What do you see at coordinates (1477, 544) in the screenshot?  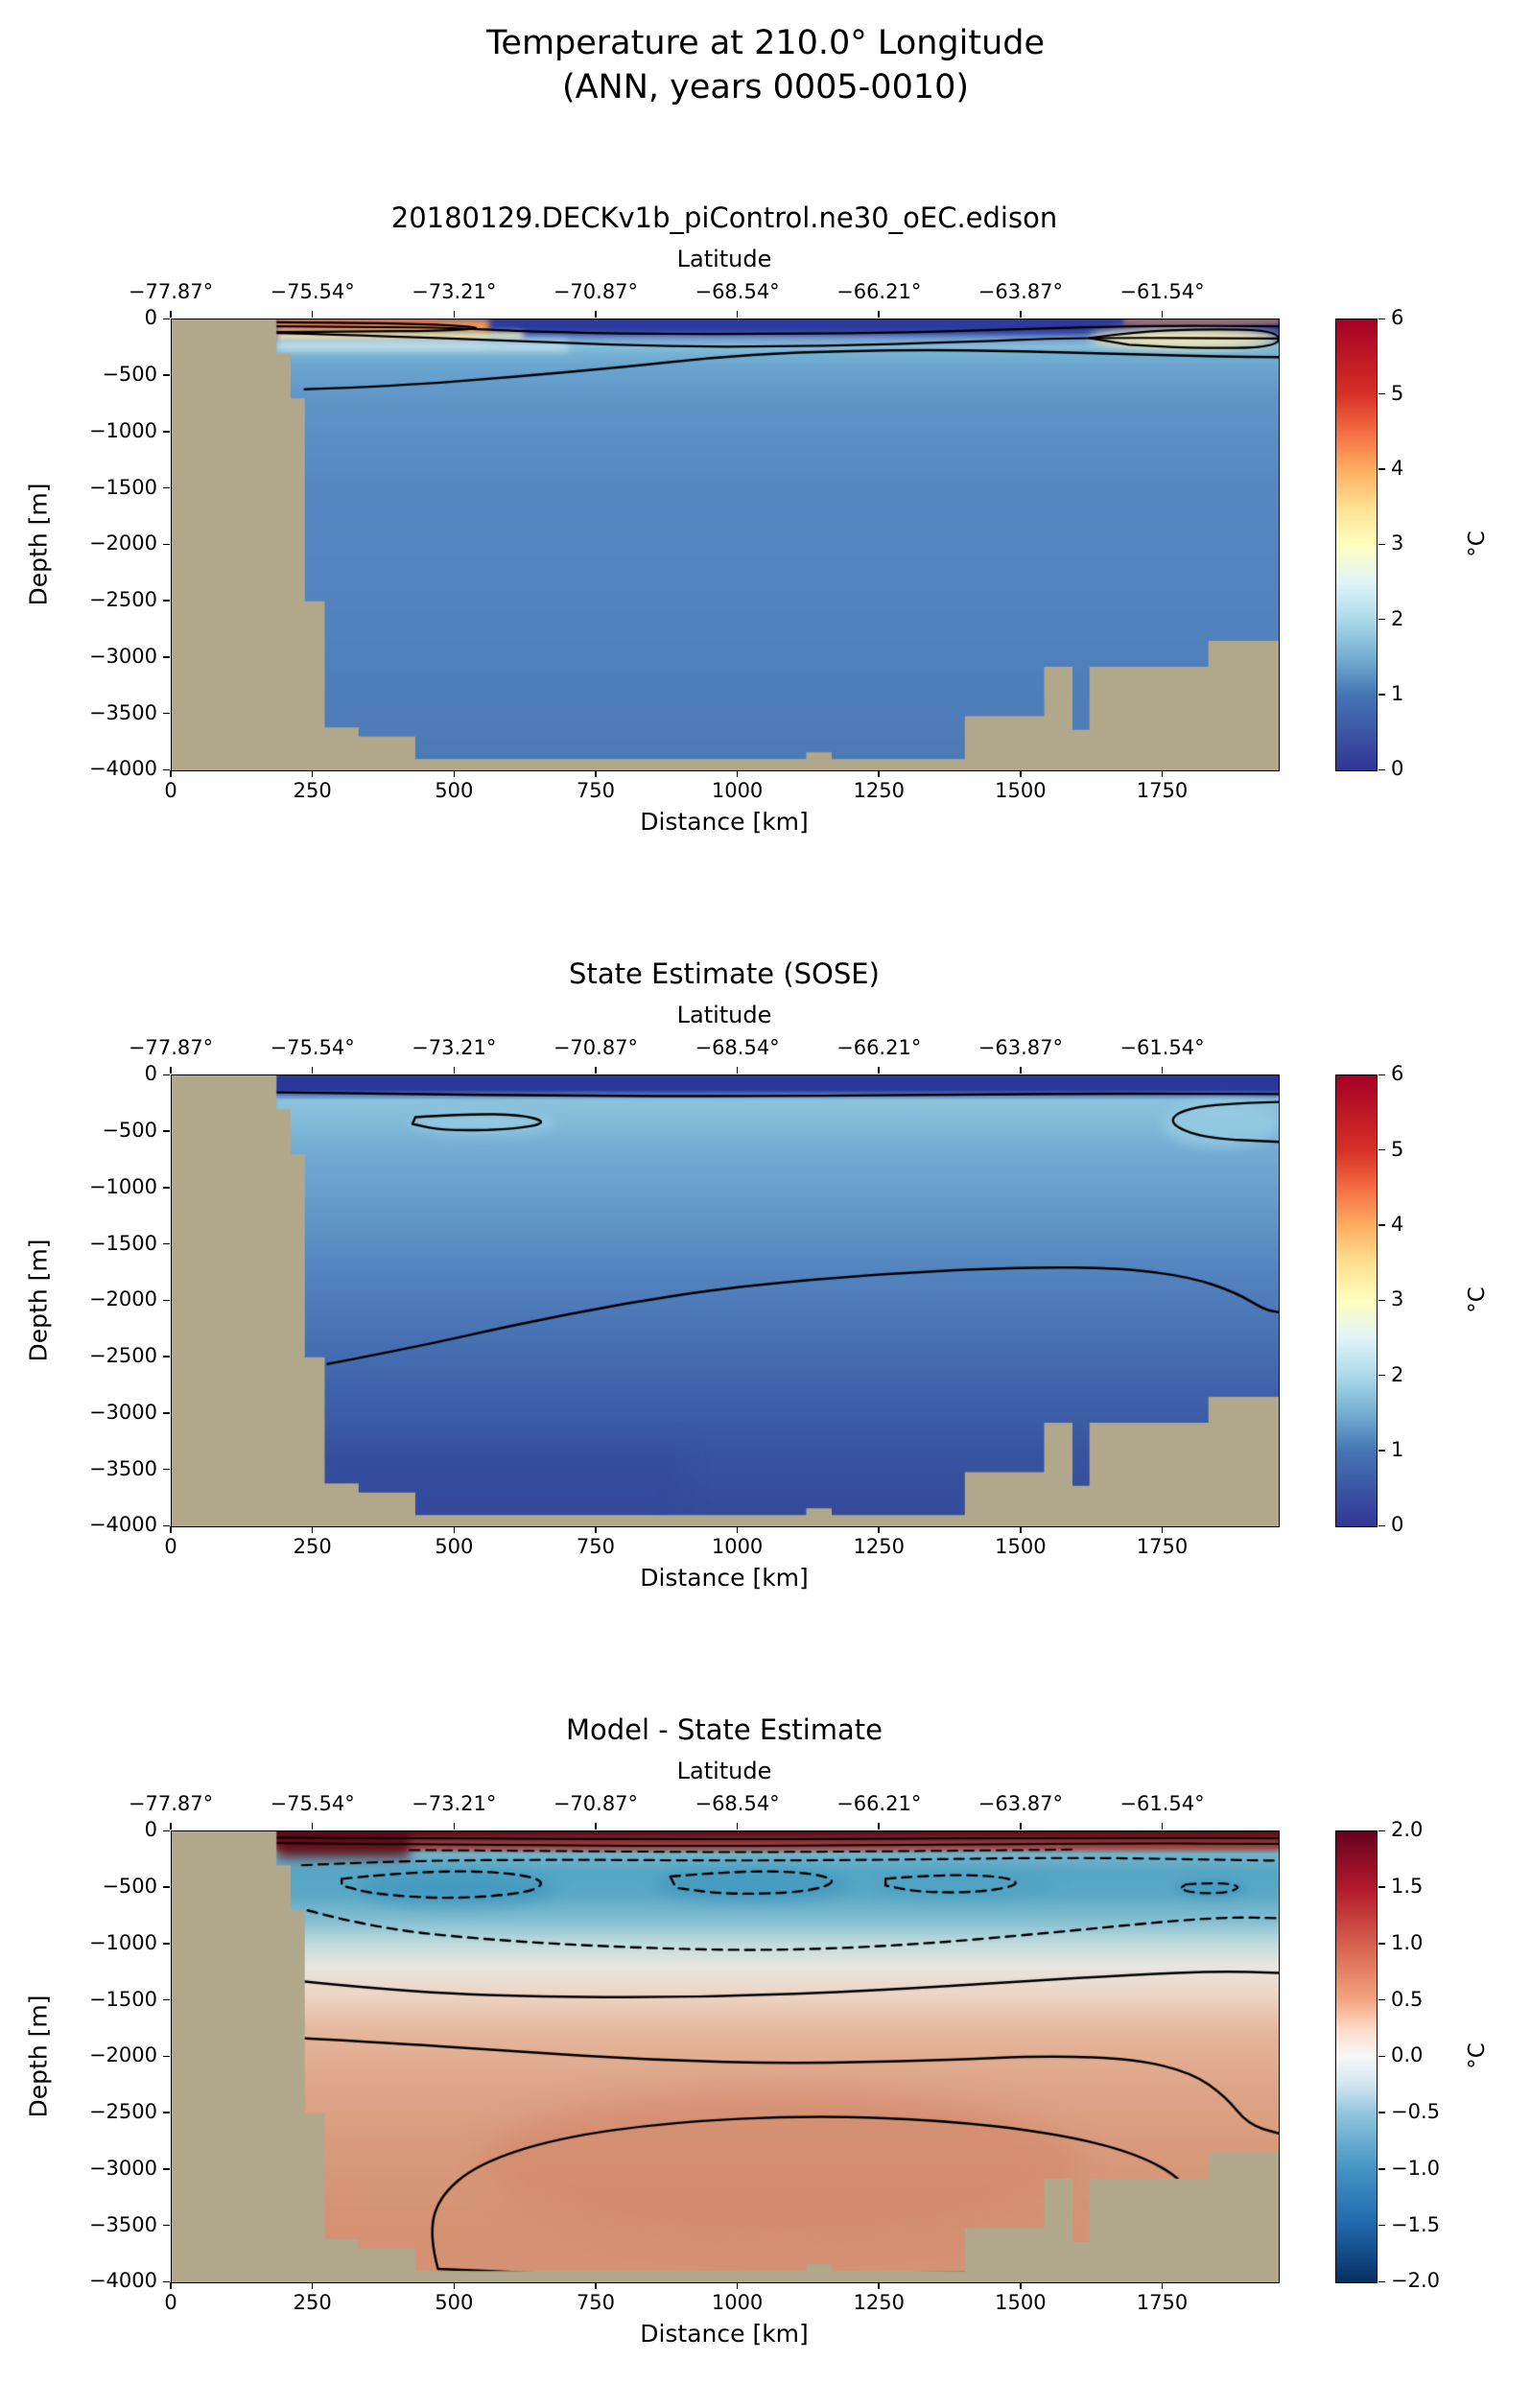 I see `colorbar-units-label: °C` at bounding box center [1477, 544].